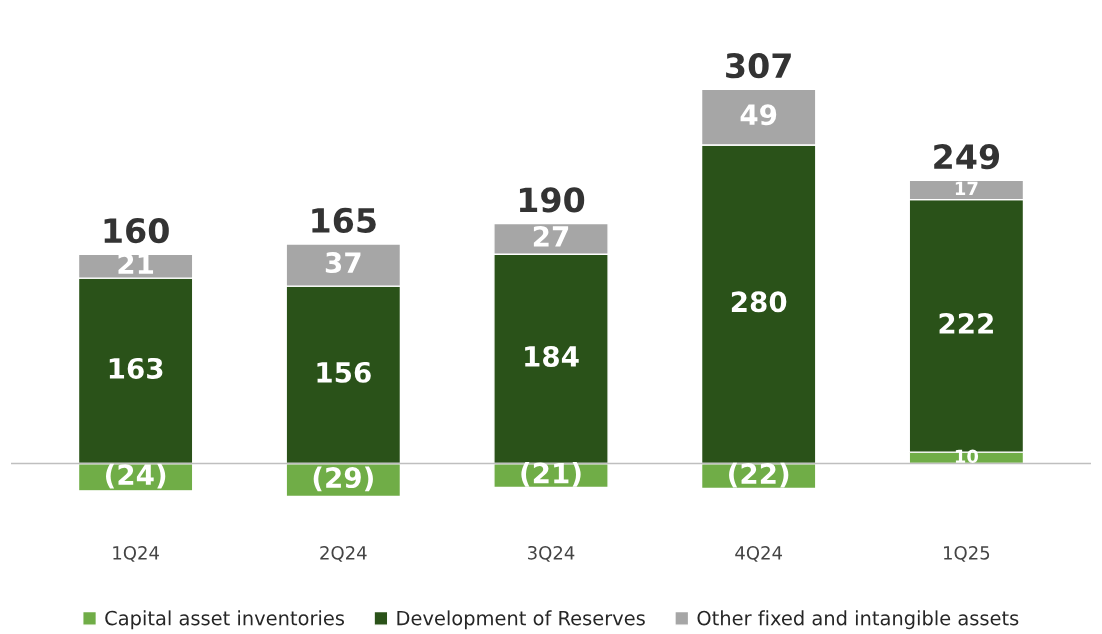 The height and width of the screenshot is (634, 1102). Describe the element at coordinates (551, 474) in the screenshot. I see `data-label: (21)` at that location.